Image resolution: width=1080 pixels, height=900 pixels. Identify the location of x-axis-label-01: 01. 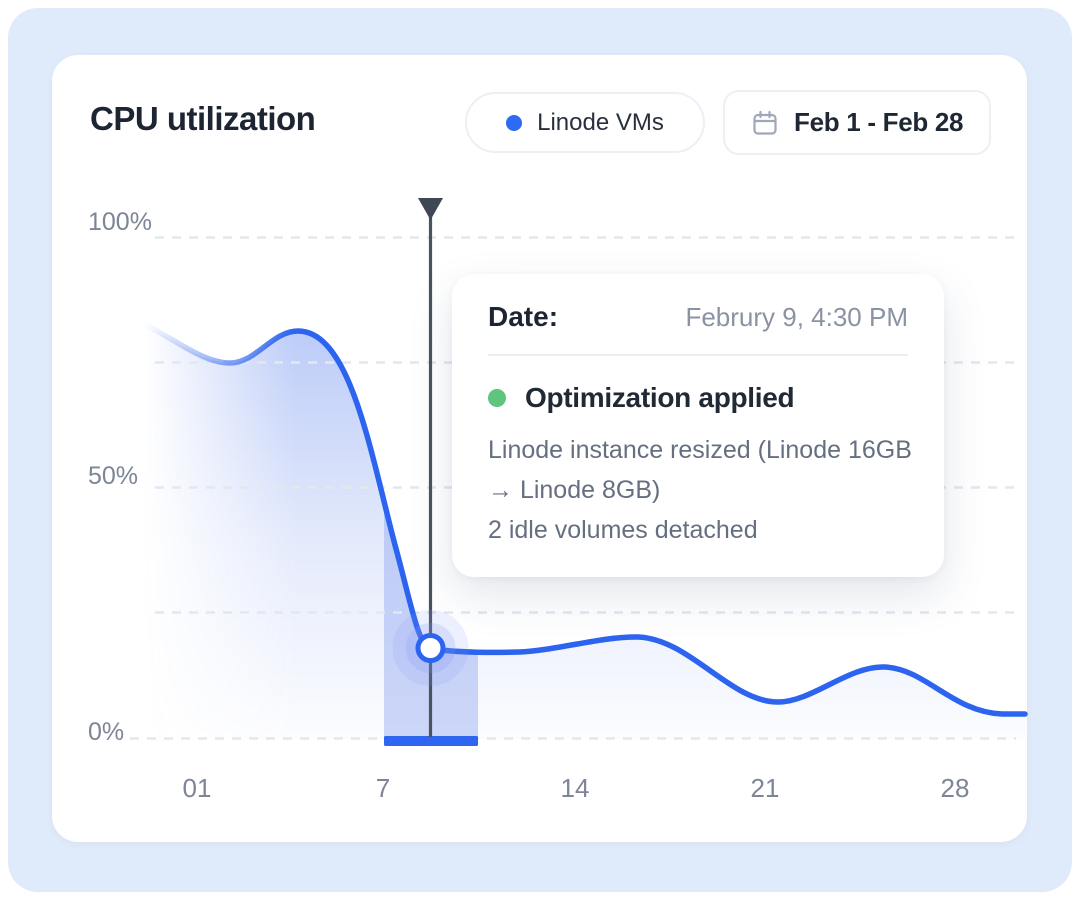
(197, 788).